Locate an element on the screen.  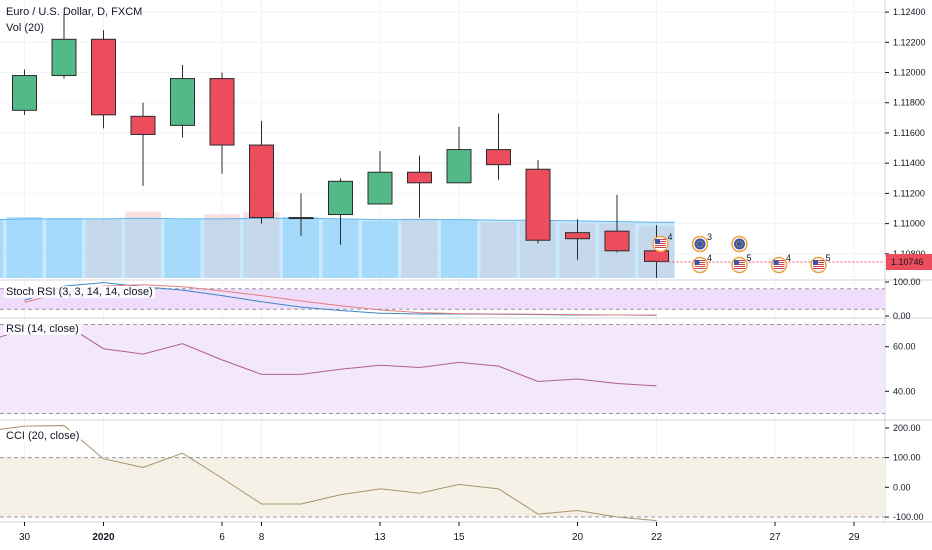
y-tick-label: 1.10800 is located at coordinates (909, 254).